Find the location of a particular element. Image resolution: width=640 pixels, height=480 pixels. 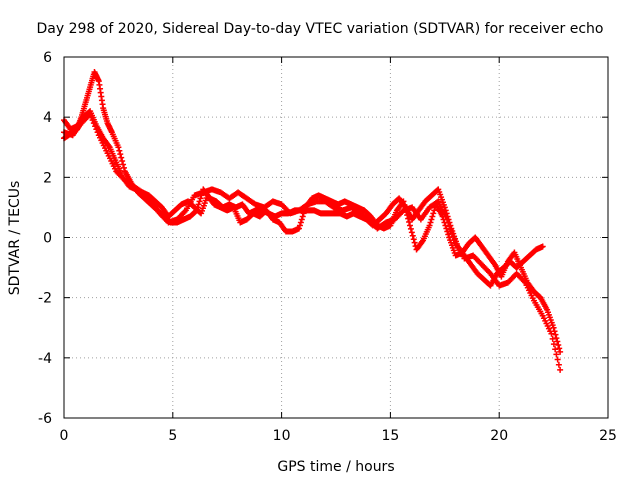

x-tick-label: 5 is located at coordinates (172, 436).